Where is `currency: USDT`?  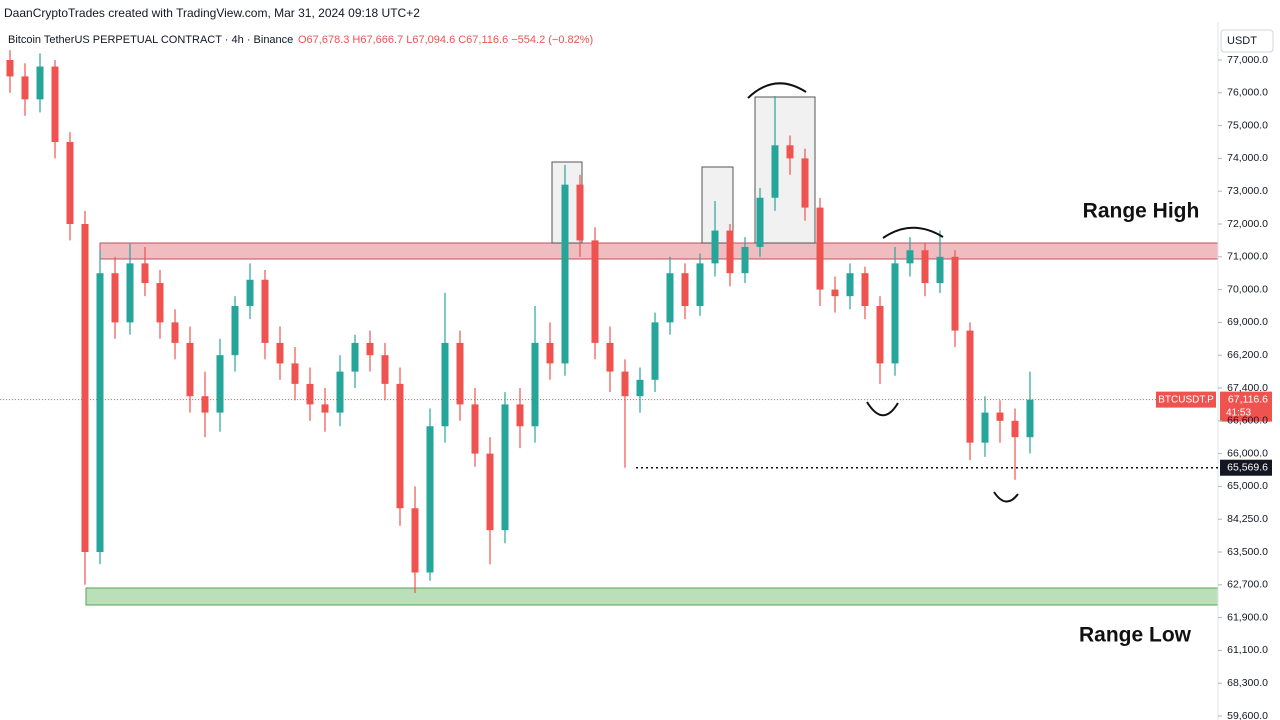 currency: USDT is located at coordinates (1242, 41).